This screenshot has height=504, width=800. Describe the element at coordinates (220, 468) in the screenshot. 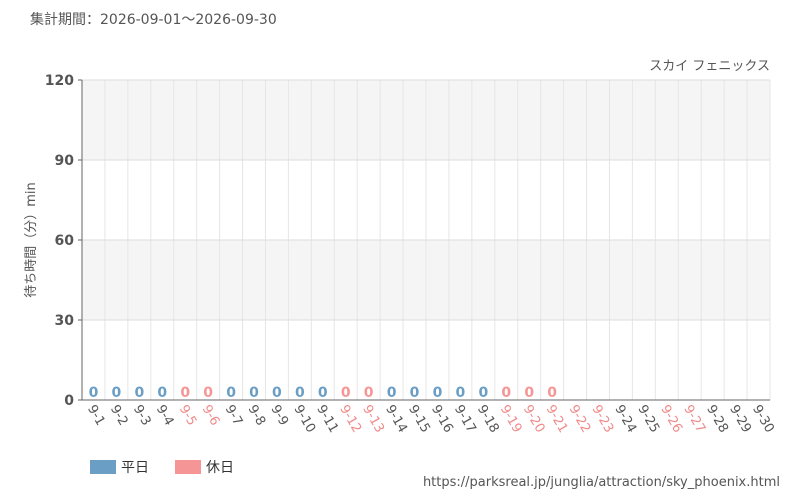

I see `legend-label: 休日` at that location.